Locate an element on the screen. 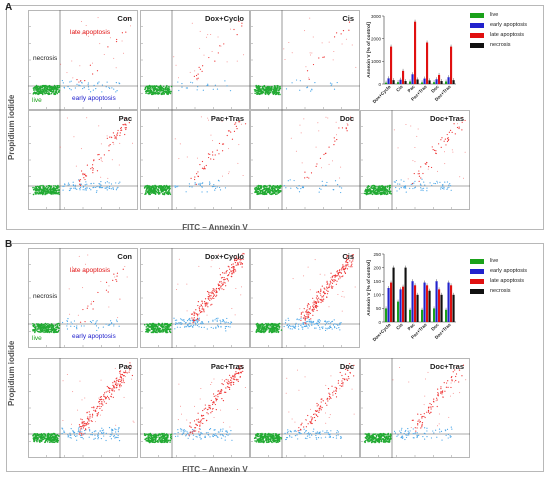  legend-label: necrosis is located at coordinates (500, 291).